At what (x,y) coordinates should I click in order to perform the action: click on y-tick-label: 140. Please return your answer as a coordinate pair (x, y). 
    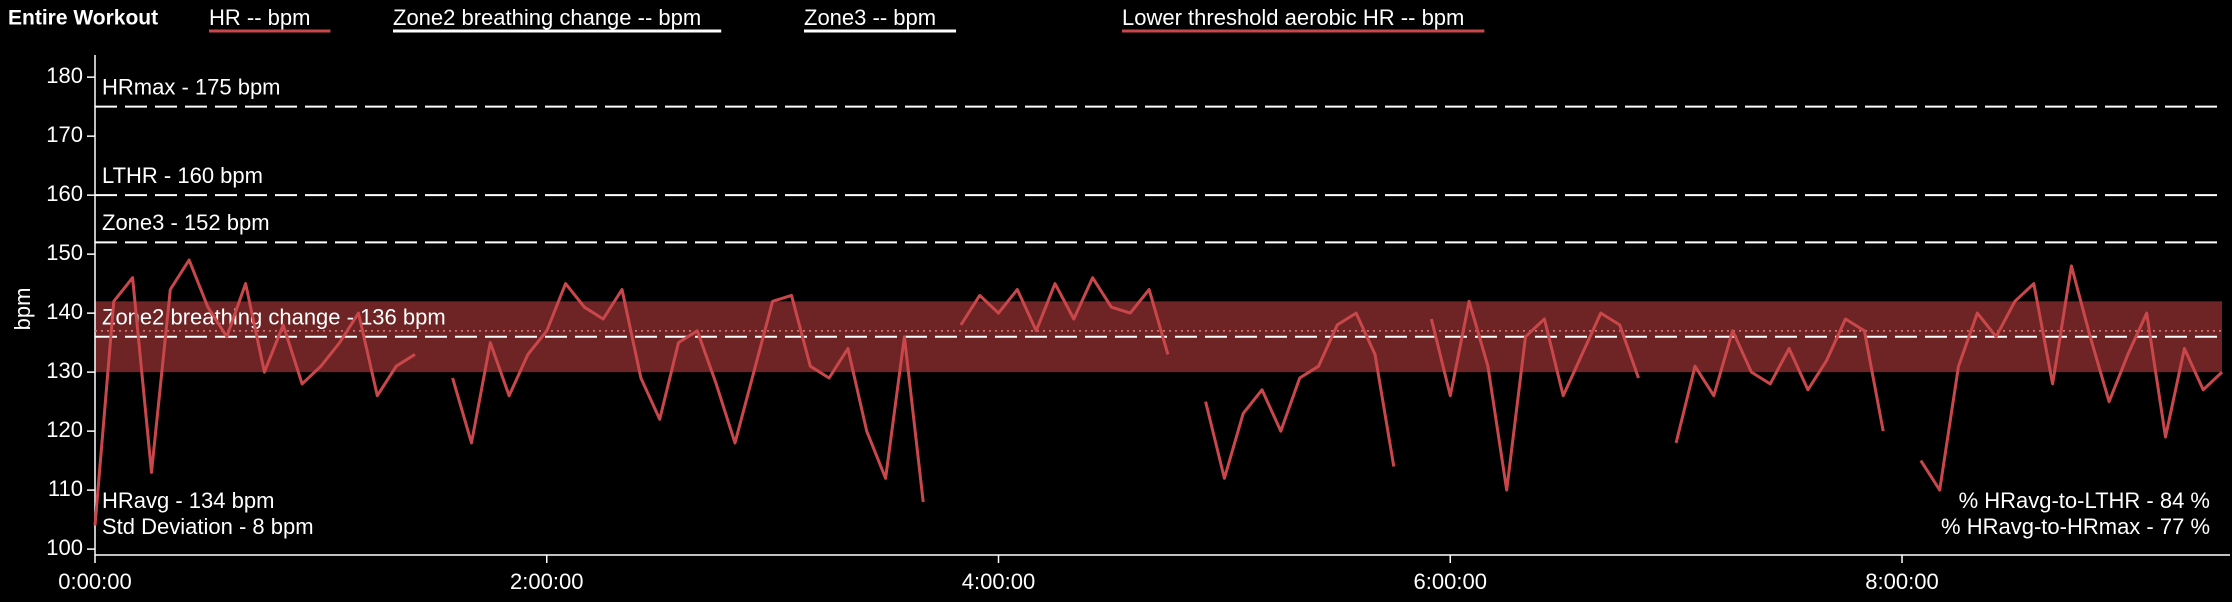
    Looking at the image, I should click on (64, 311).